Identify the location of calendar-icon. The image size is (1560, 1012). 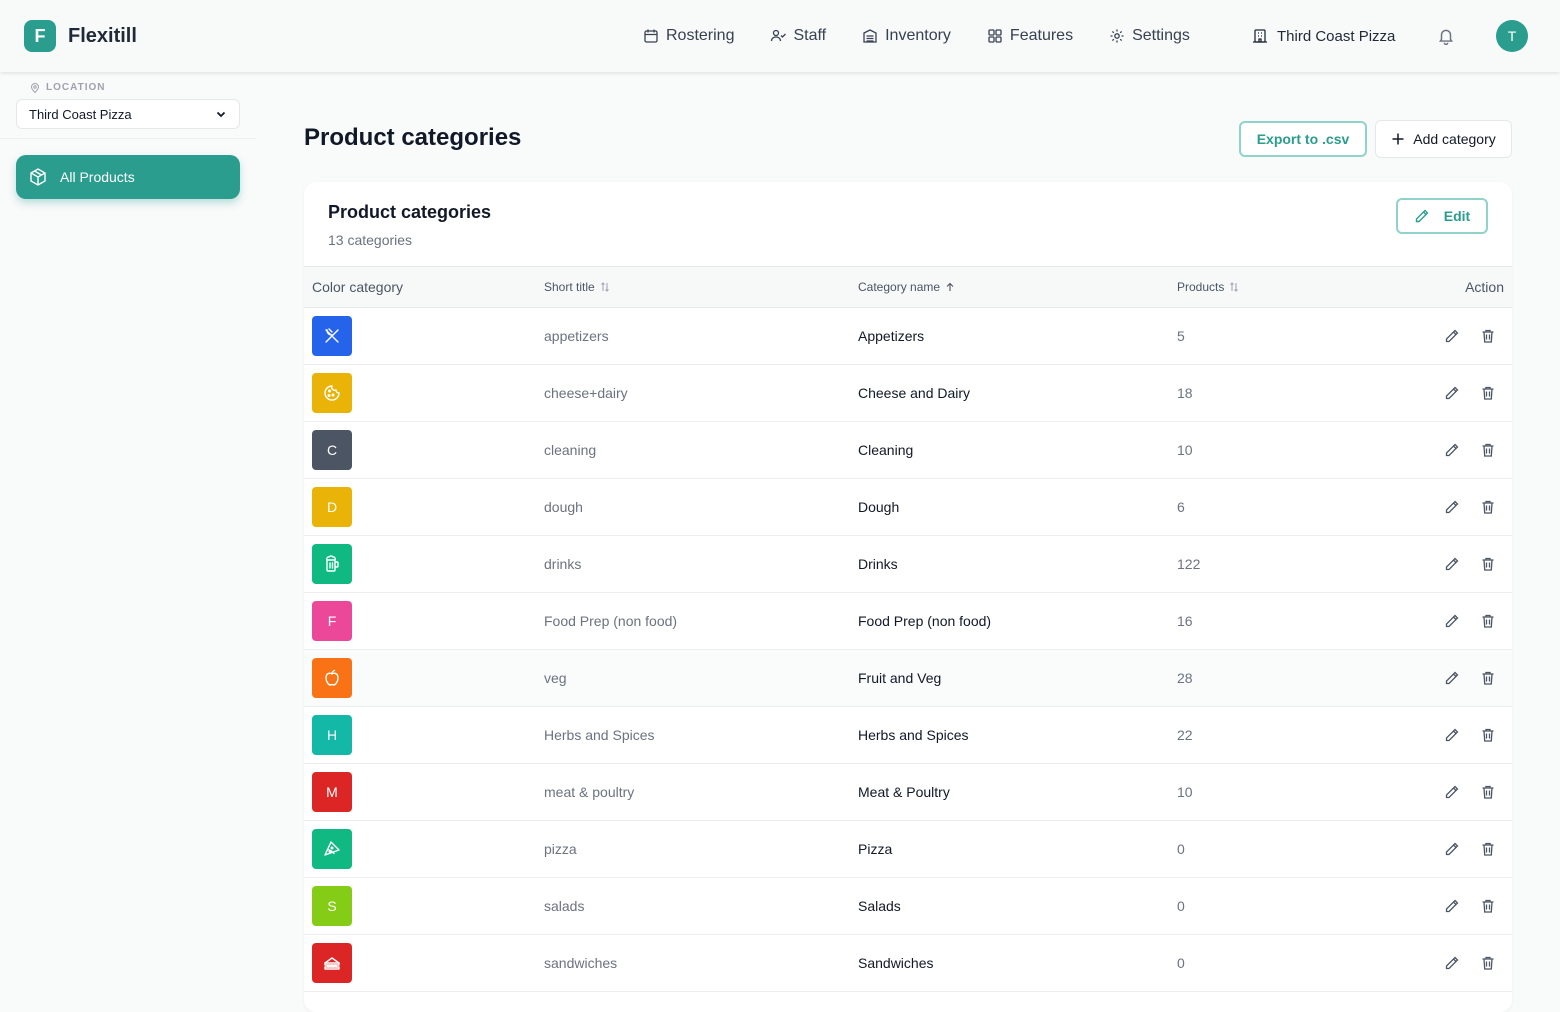
(651, 36).